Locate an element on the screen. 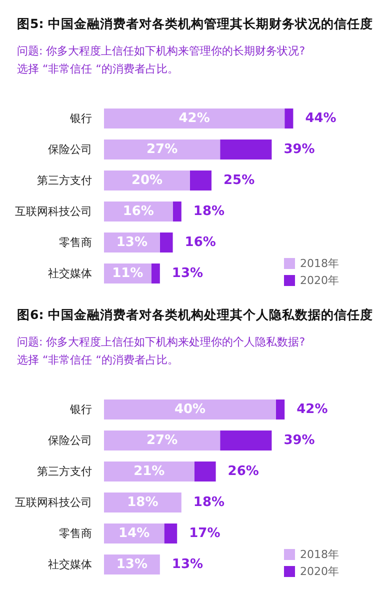  data-label: 40% is located at coordinates (190, 409).